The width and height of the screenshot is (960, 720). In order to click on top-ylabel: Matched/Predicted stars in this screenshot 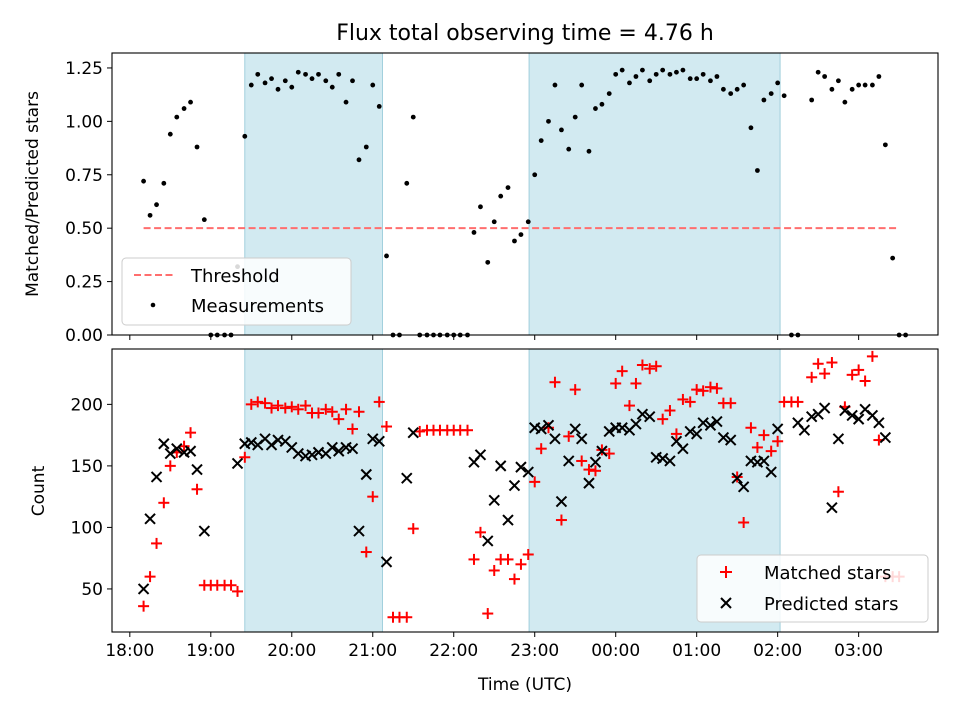, I will do `click(33, 194)`.